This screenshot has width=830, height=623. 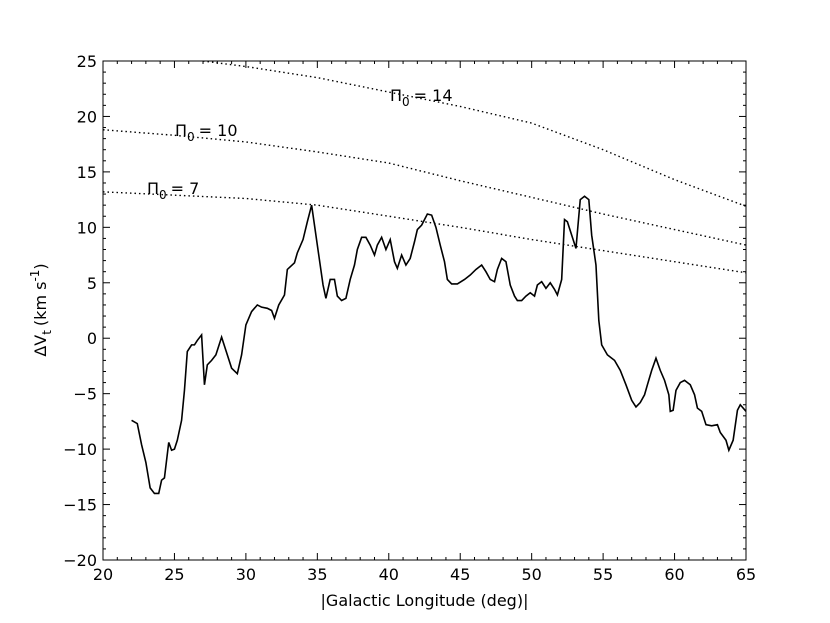 I want to click on x-tick-label: 35, so click(x=317, y=574).